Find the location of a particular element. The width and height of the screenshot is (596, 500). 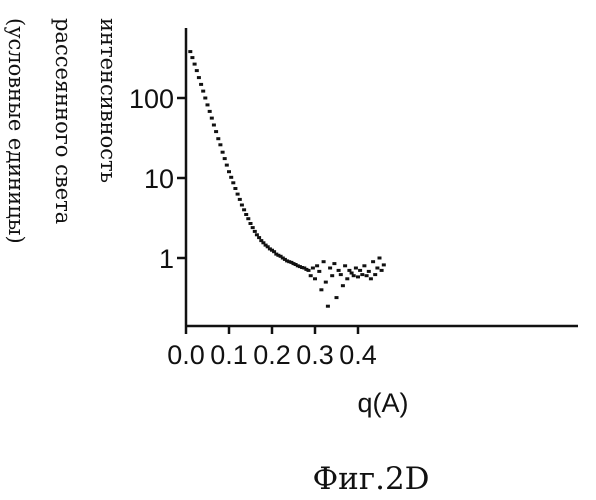

y-tick-label: 10 is located at coordinates (159, 179).